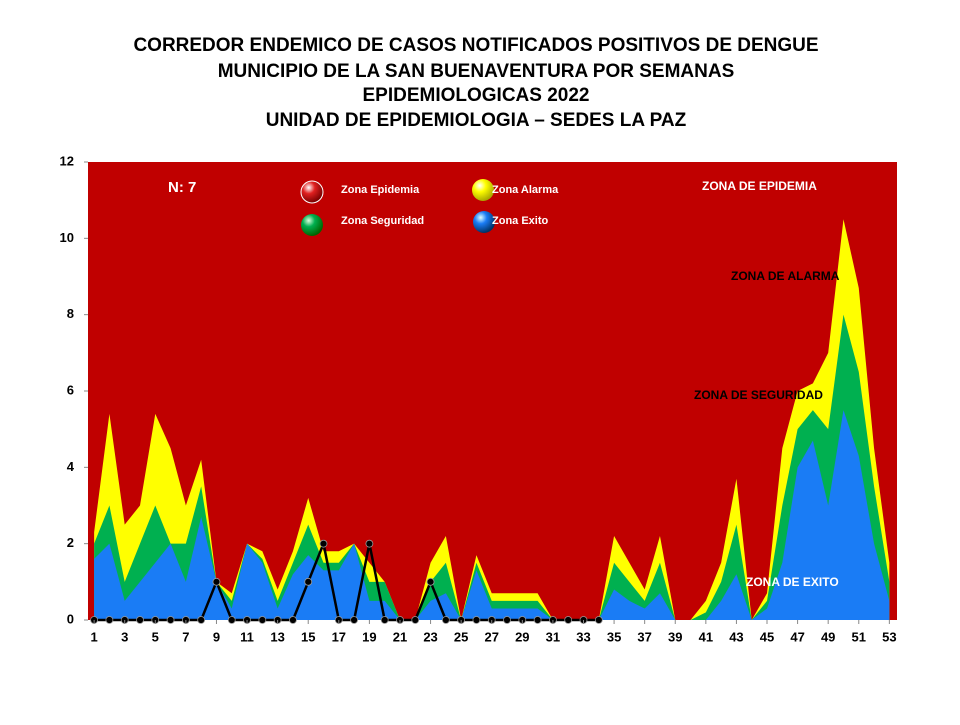  What do you see at coordinates (583, 636) in the screenshot?
I see `x-tick-label: 33` at bounding box center [583, 636].